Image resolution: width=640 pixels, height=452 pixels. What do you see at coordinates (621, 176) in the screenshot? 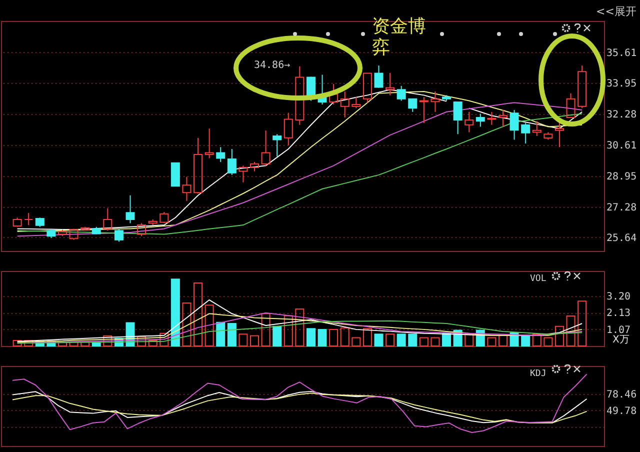
I see `y-tick-label: 28.95` at bounding box center [621, 176].